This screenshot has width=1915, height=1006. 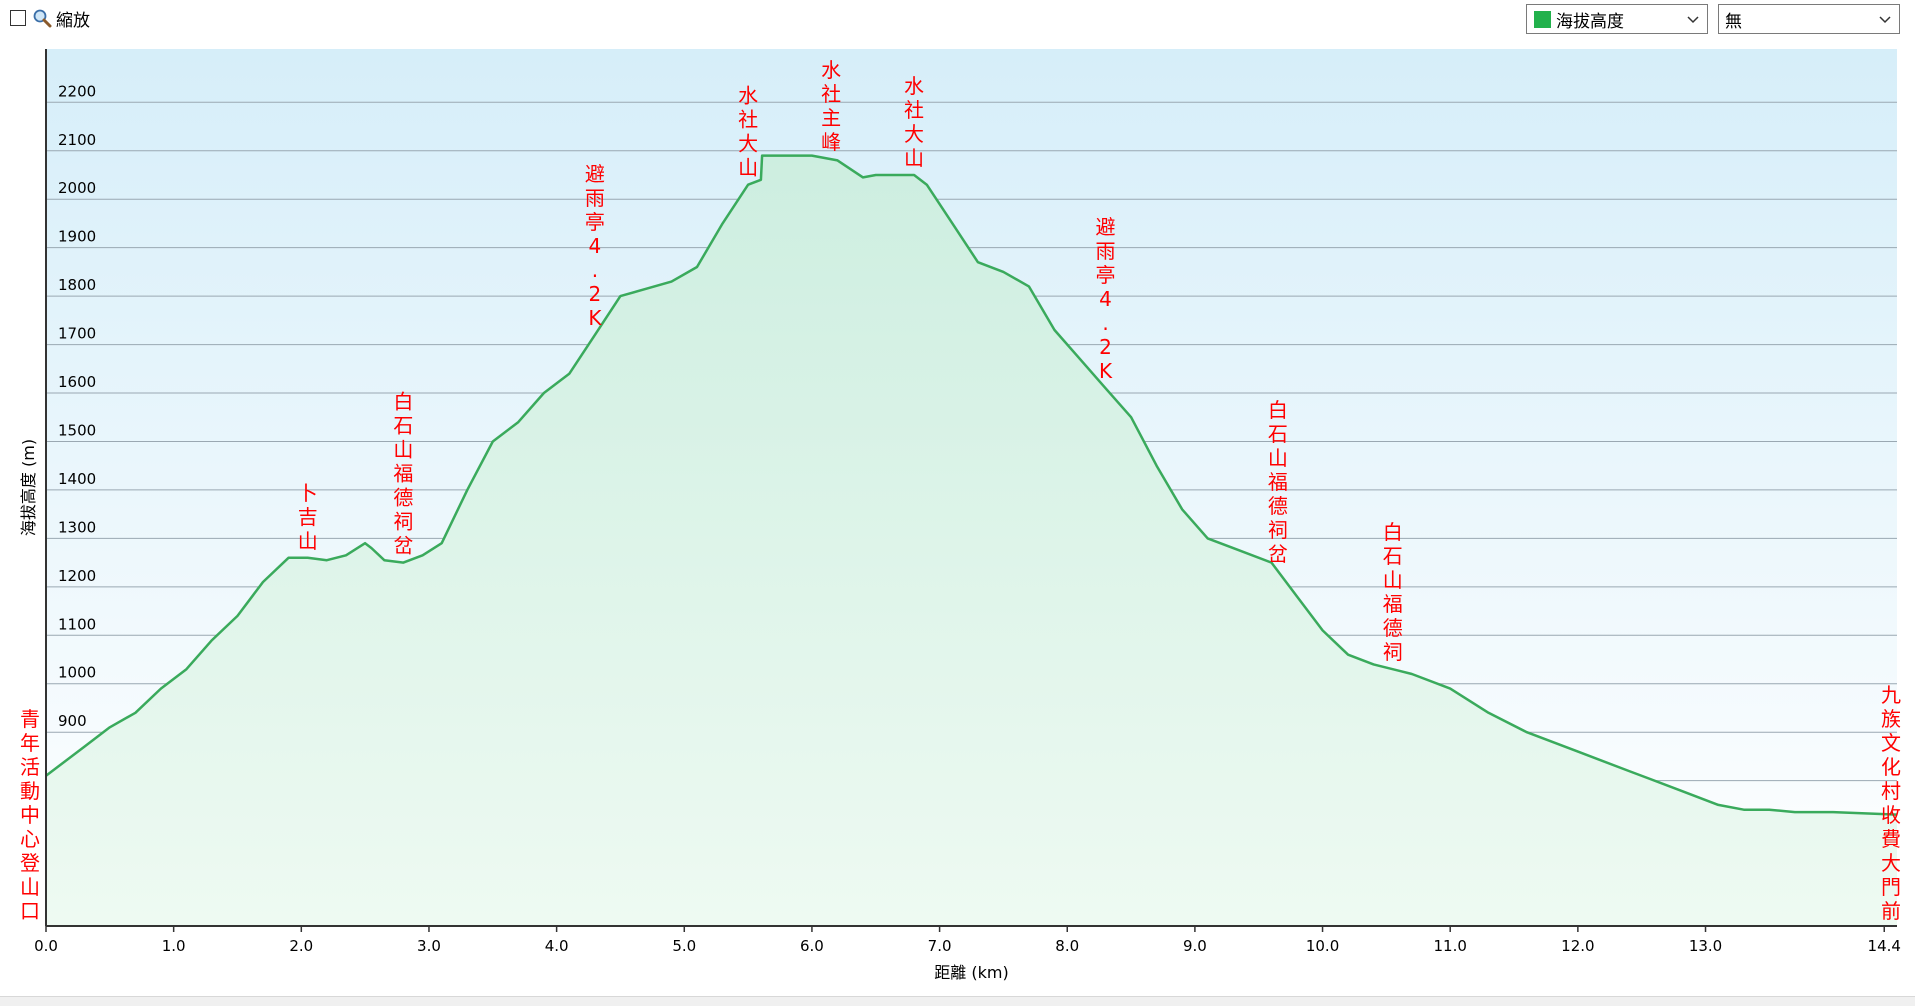 I want to click on x-tick-label: 3.0, so click(x=429, y=946).